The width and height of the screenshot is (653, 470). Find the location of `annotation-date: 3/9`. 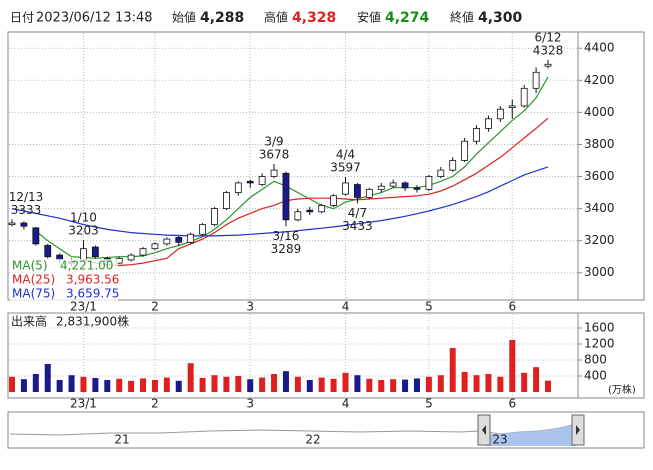

annotation-date: 3/9 is located at coordinates (273, 142).